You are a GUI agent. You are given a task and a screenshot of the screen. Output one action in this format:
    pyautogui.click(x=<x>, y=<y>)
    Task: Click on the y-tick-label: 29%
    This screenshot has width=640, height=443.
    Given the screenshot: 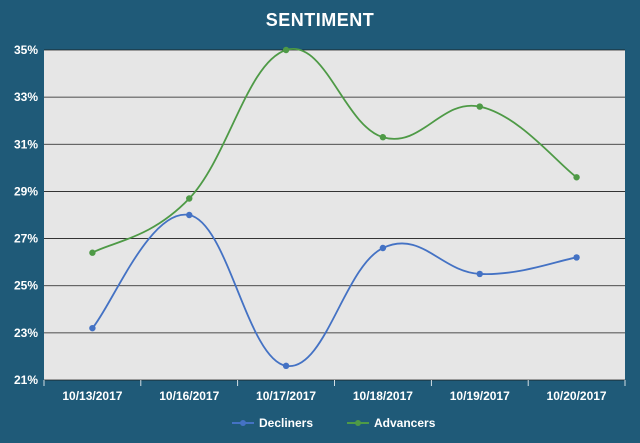 What is the action you would take?
    pyautogui.click(x=26, y=191)
    